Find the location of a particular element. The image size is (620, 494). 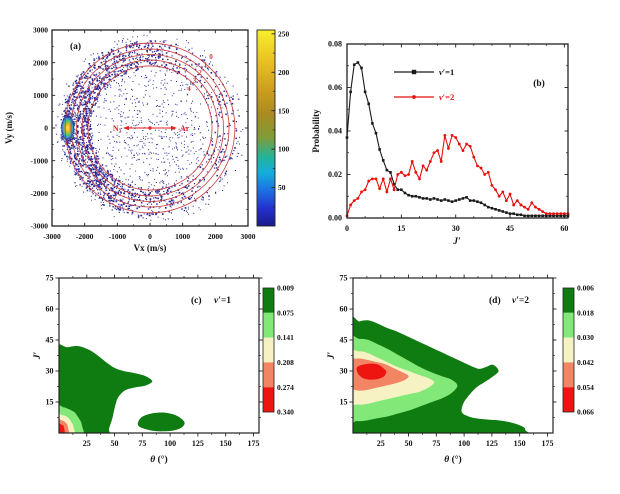

a-cbar-tick: 50 is located at coordinates (282, 187).